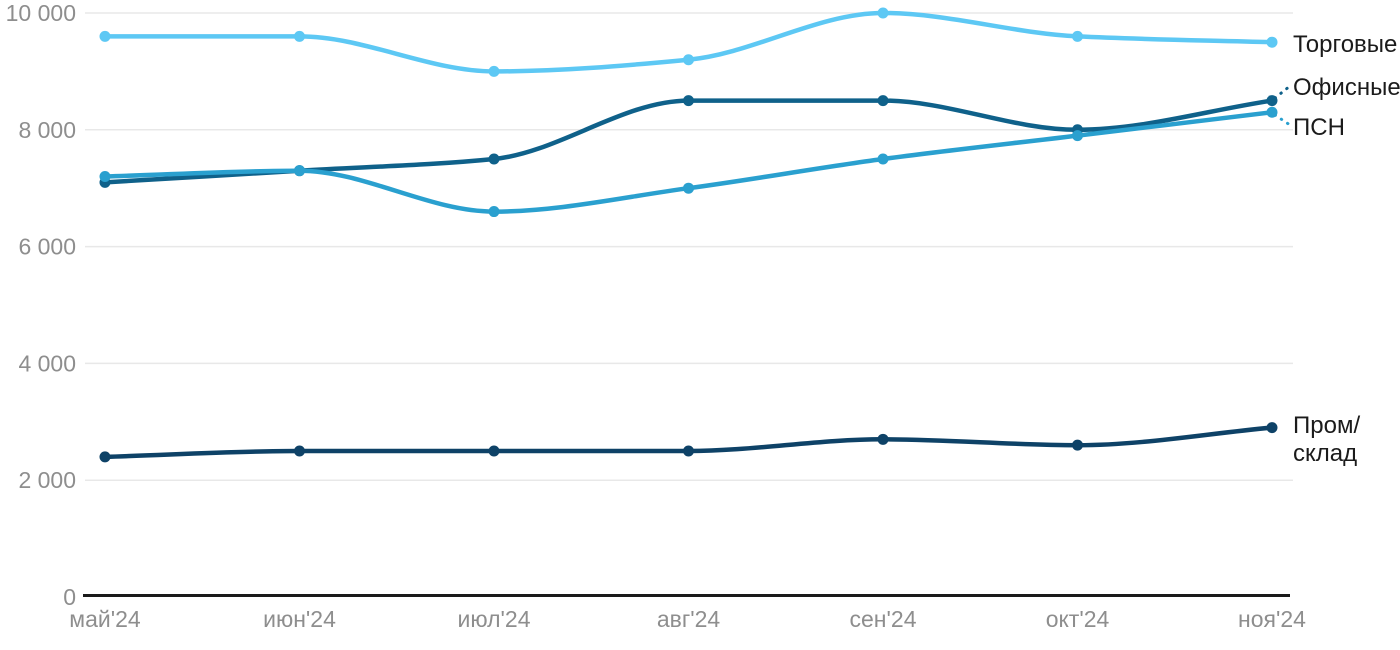 Image resolution: width=1400 pixels, height=650 pixels. Describe the element at coordinates (1319, 127) in the screenshot. I see `legend-label-psn: ПСН` at that location.